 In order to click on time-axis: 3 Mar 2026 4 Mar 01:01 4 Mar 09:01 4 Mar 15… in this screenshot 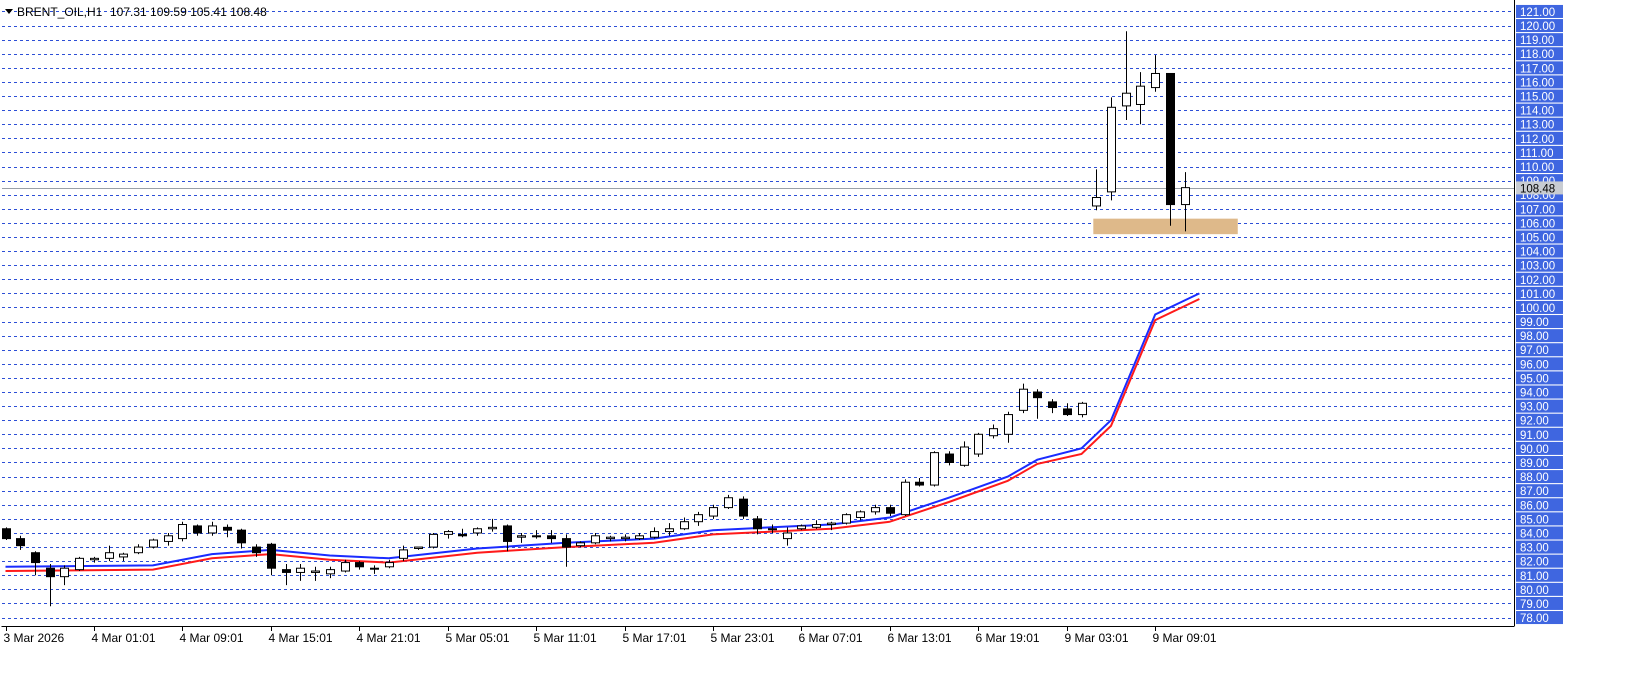, I will do `click(610, 635)`.